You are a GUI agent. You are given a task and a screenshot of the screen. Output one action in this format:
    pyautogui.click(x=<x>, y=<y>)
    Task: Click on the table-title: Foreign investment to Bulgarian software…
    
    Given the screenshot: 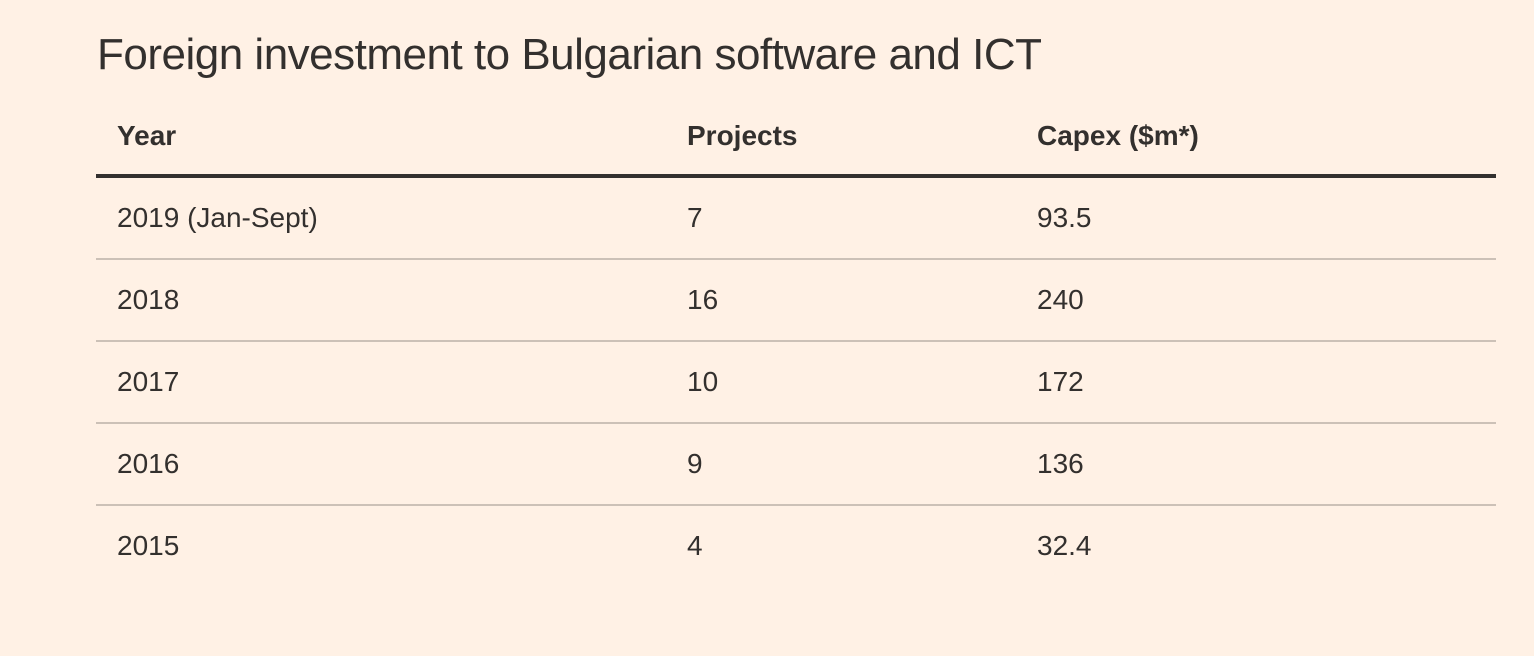 What is the action you would take?
    pyautogui.click(x=569, y=54)
    